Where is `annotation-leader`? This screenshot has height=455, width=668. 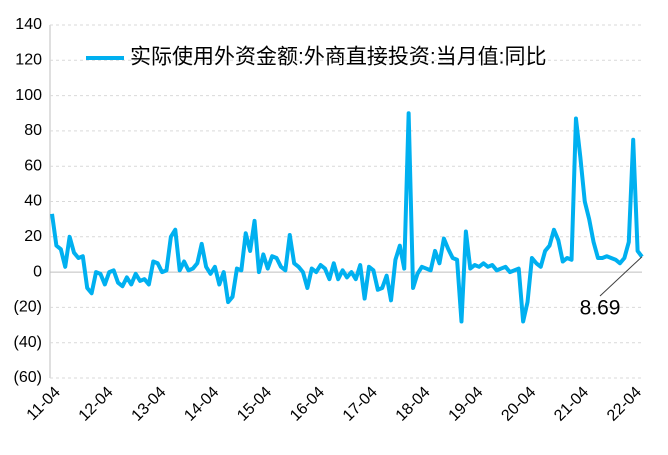 annotation-leader is located at coordinates (621, 276).